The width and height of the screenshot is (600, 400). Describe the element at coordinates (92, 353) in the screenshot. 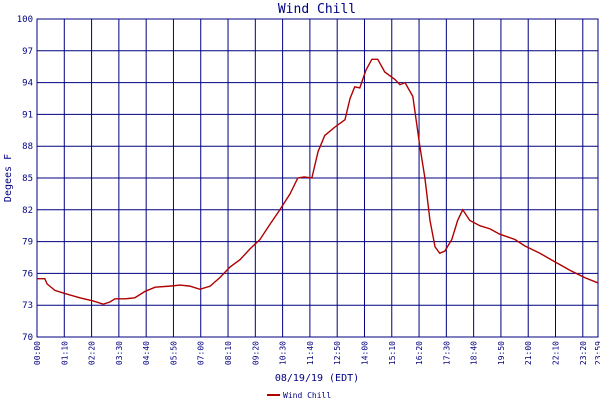

I see `x-tick-label: 02:20` at that location.